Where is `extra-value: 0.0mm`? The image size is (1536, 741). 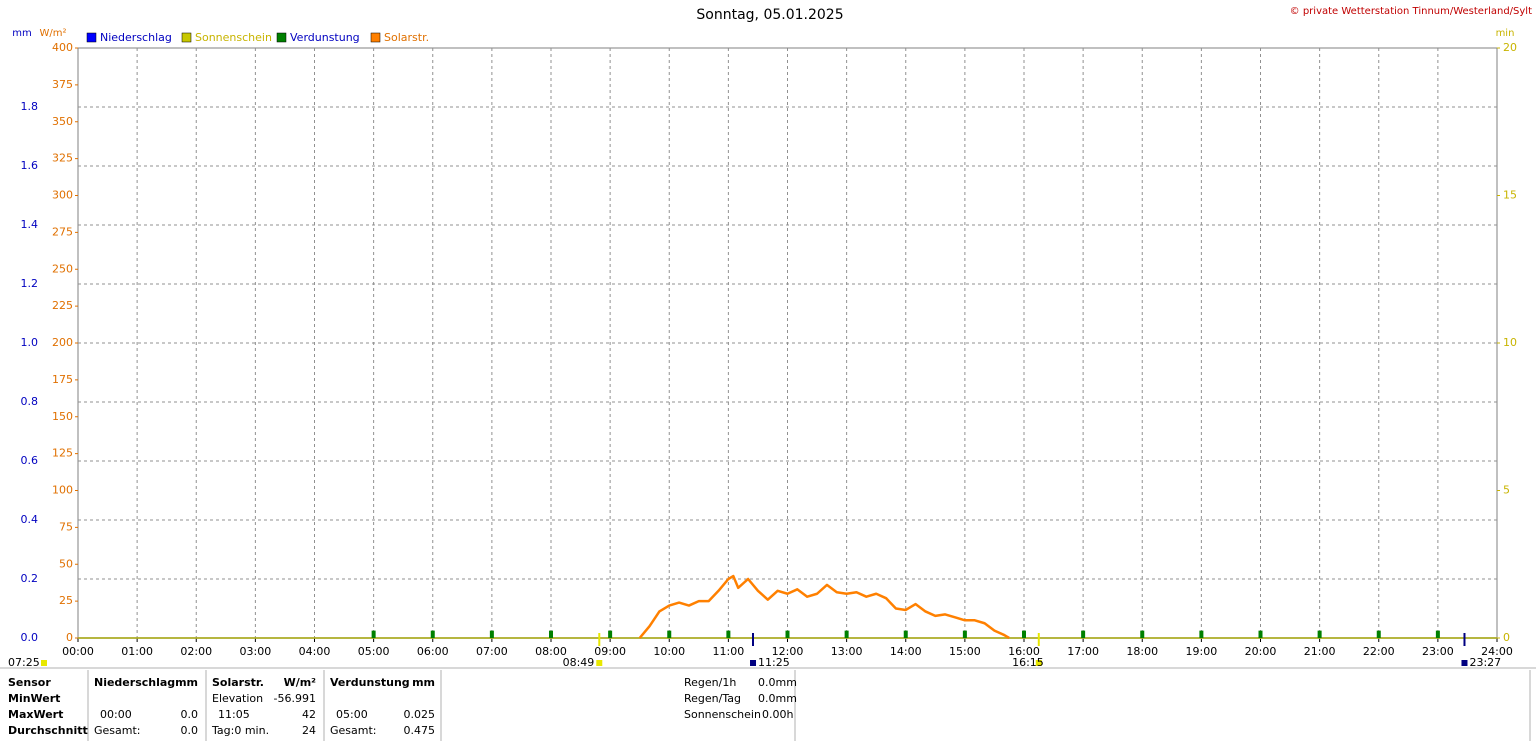 extra-value: 0.0mm is located at coordinates (777, 682).